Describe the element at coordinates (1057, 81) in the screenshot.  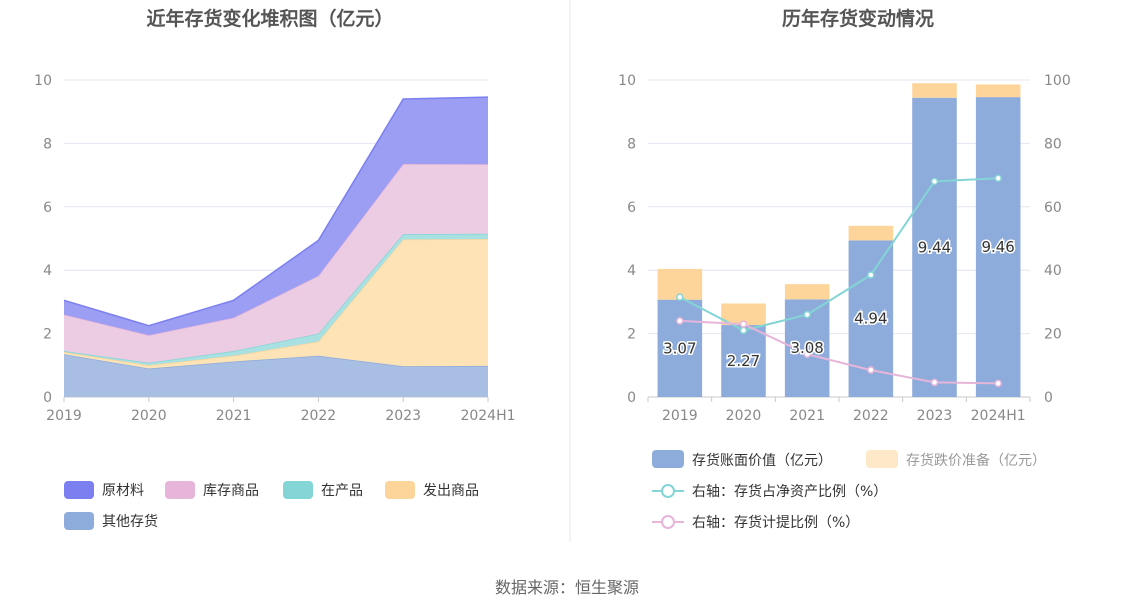
I see `right-y2-tick-label: 100` at that location.